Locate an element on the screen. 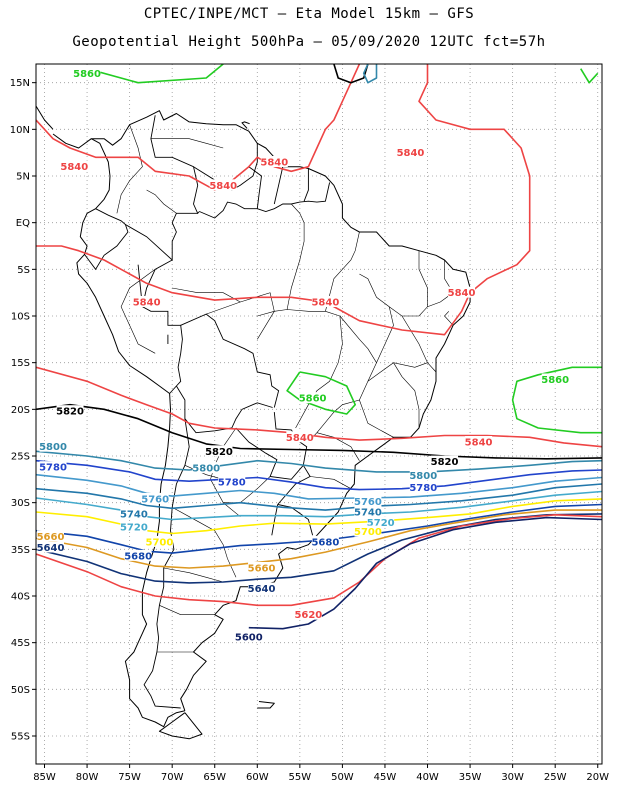 The image size is (618, 800). lon-tick-label: 45W is located at coordinates (385, 777).